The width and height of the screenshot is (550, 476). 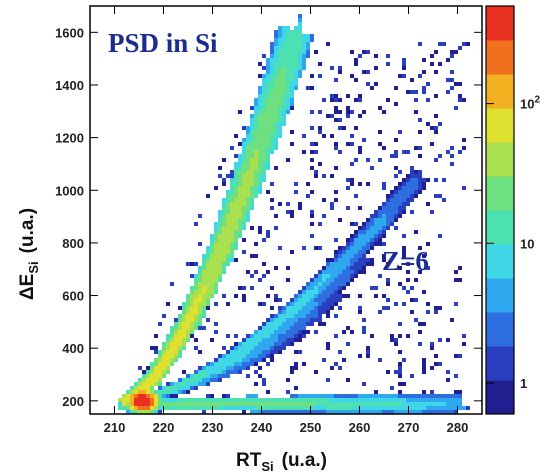 What do you see at coordinates (69, 32) in the screenshot?
I see `y-tick-label: 1600` at bounding box center [69, 32].